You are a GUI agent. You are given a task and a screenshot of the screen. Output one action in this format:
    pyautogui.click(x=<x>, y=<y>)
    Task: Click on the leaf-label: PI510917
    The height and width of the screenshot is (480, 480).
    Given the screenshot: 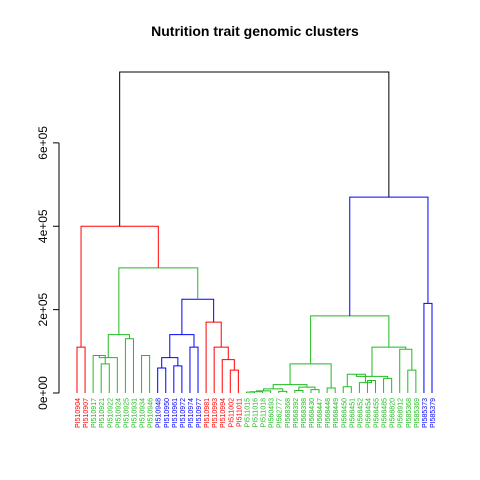 What is the action you would take?
    pyautogui.click(x=94, y=413)
    